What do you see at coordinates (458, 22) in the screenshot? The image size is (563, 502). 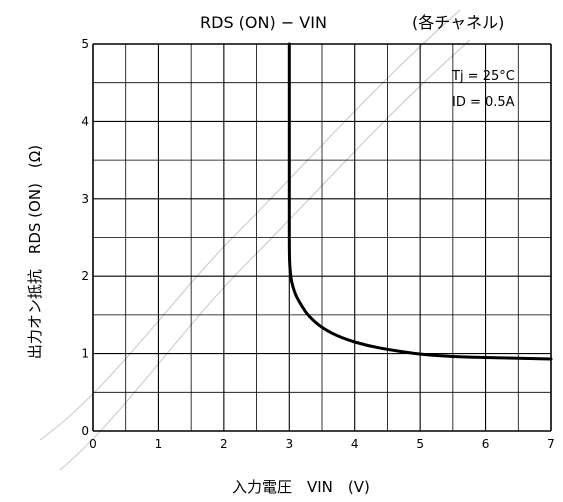 I see `chart-subtitle: (各チャネル)` at bounding box center [458, 22].